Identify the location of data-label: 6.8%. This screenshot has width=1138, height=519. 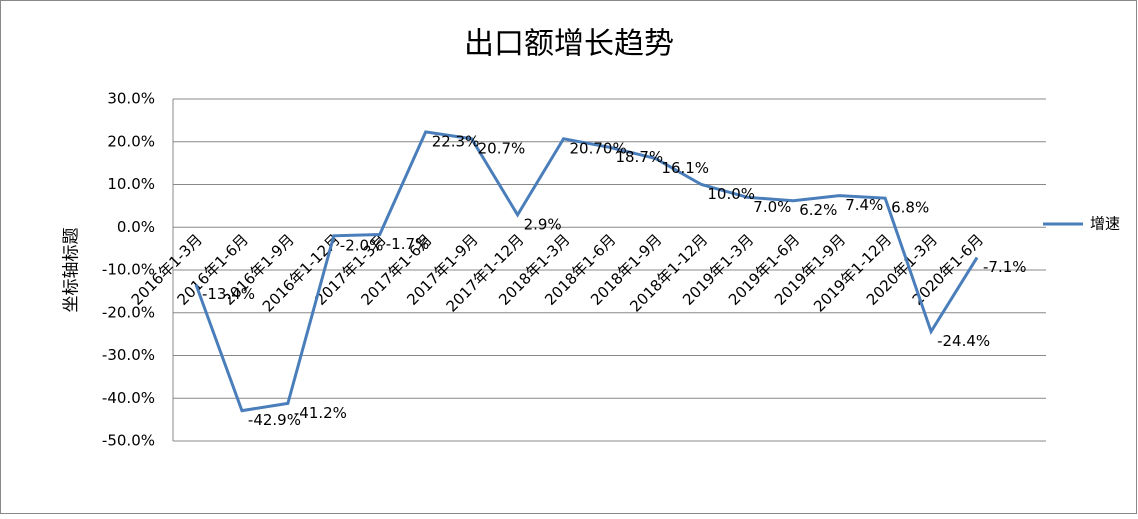
(910, 208).